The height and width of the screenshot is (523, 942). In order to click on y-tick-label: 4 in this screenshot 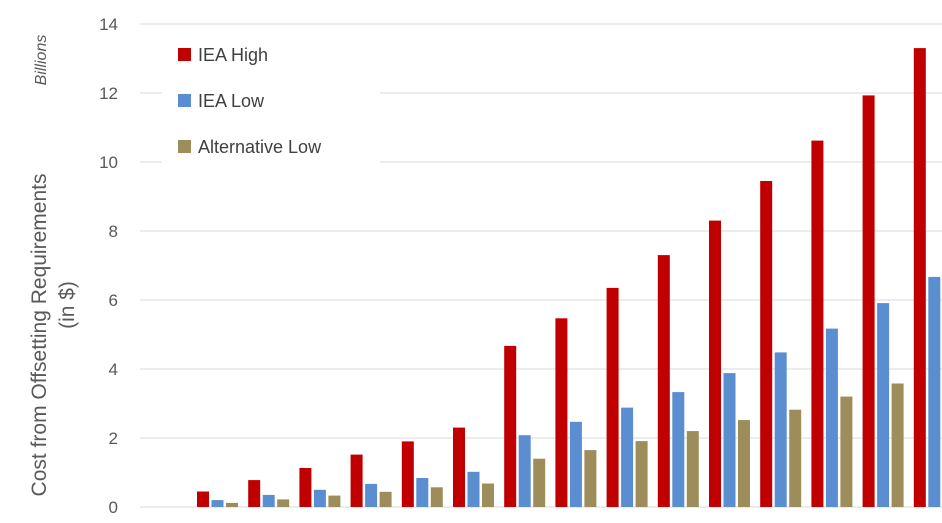, I will do `click(113, 369)`.